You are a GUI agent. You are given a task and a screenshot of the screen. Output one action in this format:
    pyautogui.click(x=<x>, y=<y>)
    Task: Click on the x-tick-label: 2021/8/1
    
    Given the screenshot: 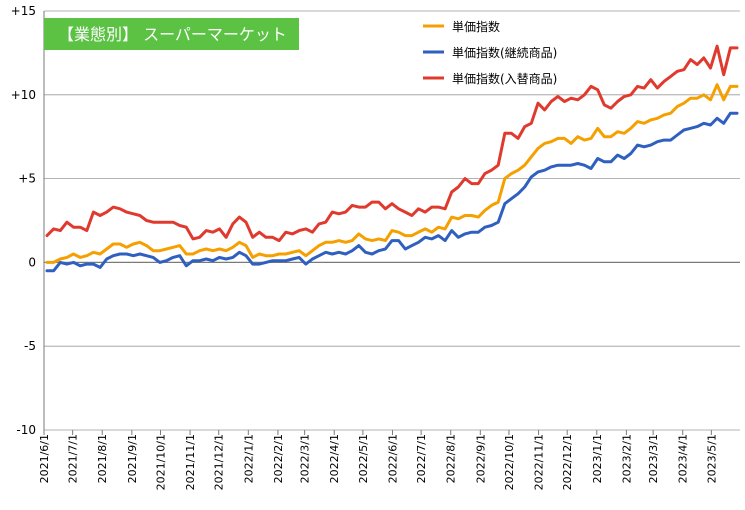 What is the action you would take?
    pyautogui.click(x=102, y=458)
    